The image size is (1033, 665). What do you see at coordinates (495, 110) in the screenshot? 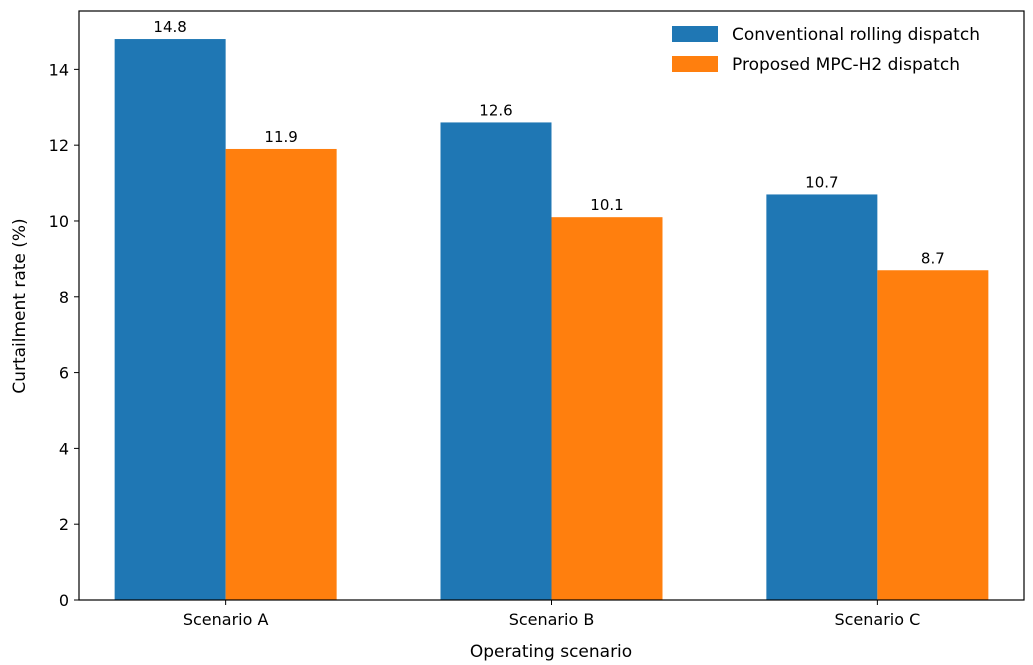
I see `bar-value-label: 12.6` at bounding box center [495, 110].